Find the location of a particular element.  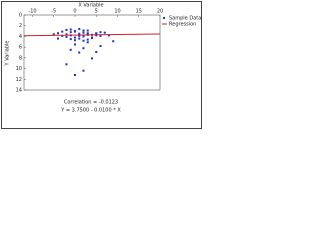

y-tick-label: 6 is located at coordinates (20, 48).